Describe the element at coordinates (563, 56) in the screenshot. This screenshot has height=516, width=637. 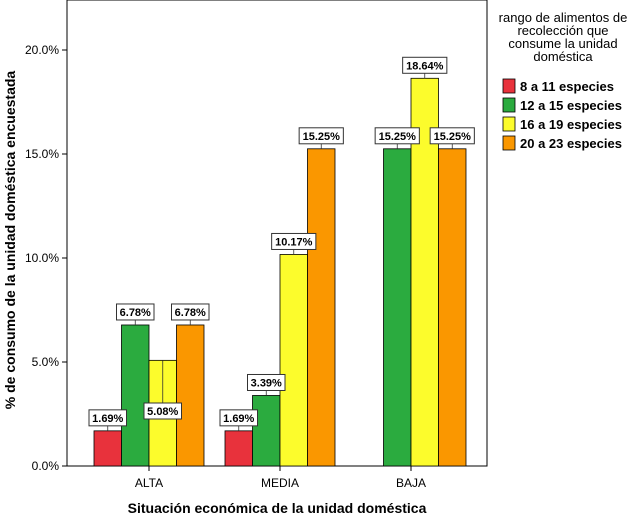
I see `legend-title-line: doméstica` at that location.